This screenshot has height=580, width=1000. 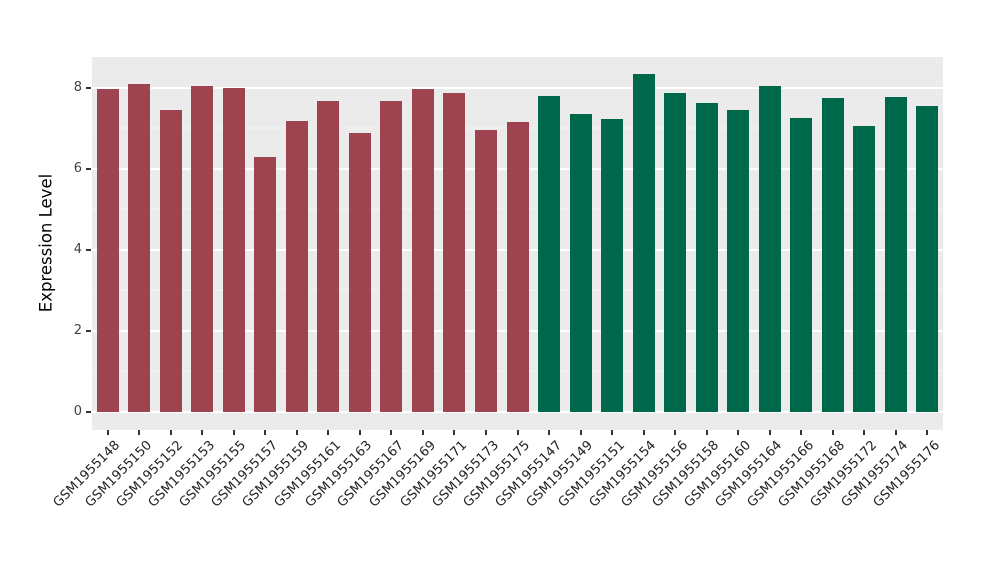 I want to click on bar-GSM1955160, so click(x=738, y=260).